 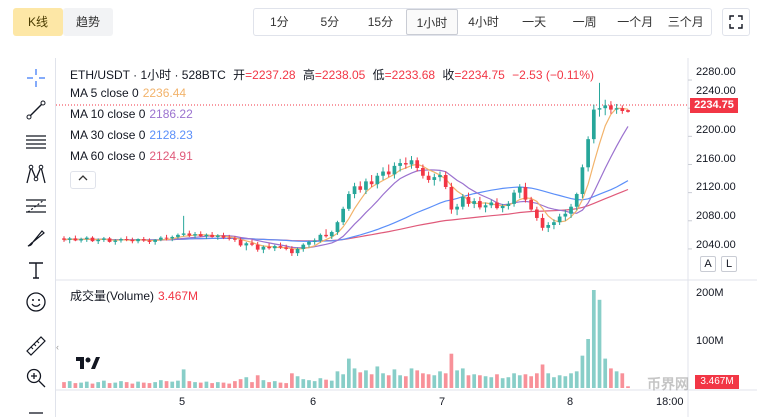 I want to click on ruler-tool, so click(x=36, y=346).